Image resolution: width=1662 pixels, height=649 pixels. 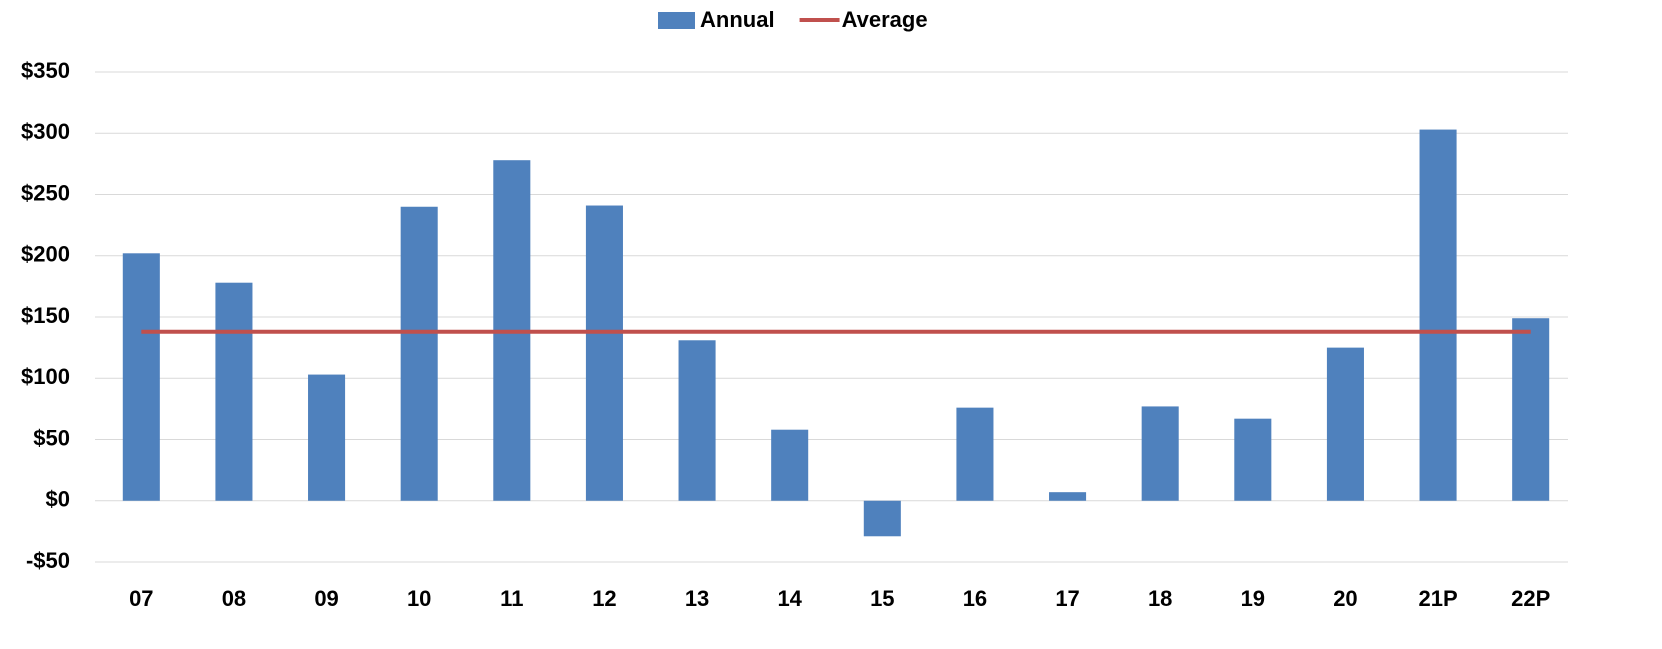 What do you see at coordinates (676, 20) in the screenshot?
I see `legend-swatch` at bounding box center [676, 20].